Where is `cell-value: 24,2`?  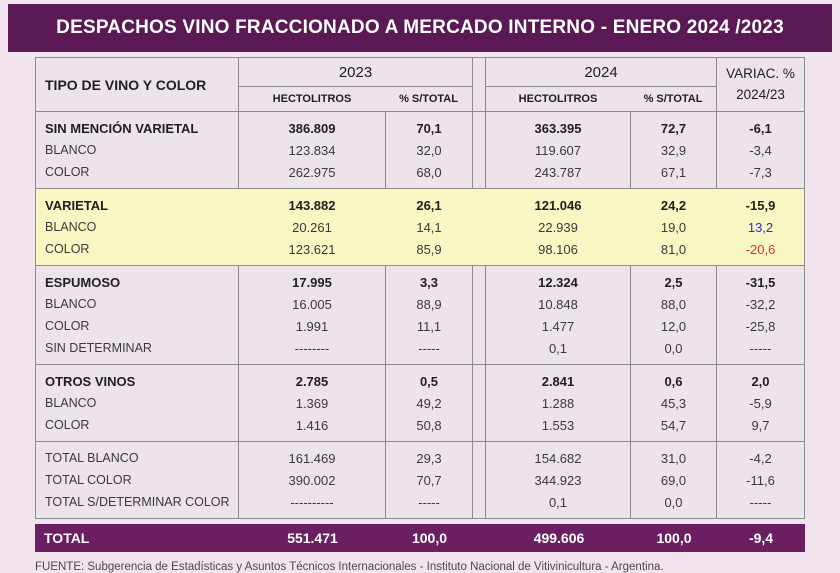 cell-value: 24,2 is located at coordinates (673, 205).